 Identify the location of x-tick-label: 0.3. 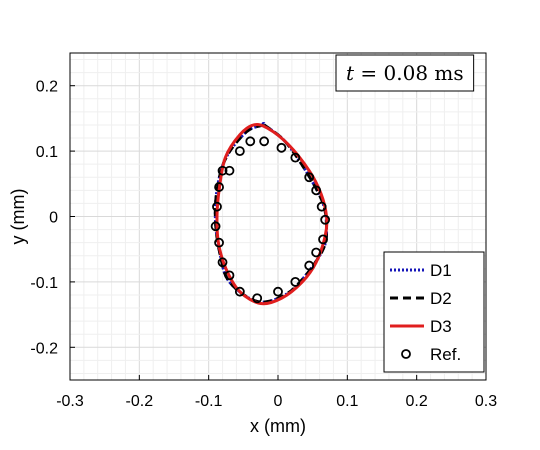
(486, 401).